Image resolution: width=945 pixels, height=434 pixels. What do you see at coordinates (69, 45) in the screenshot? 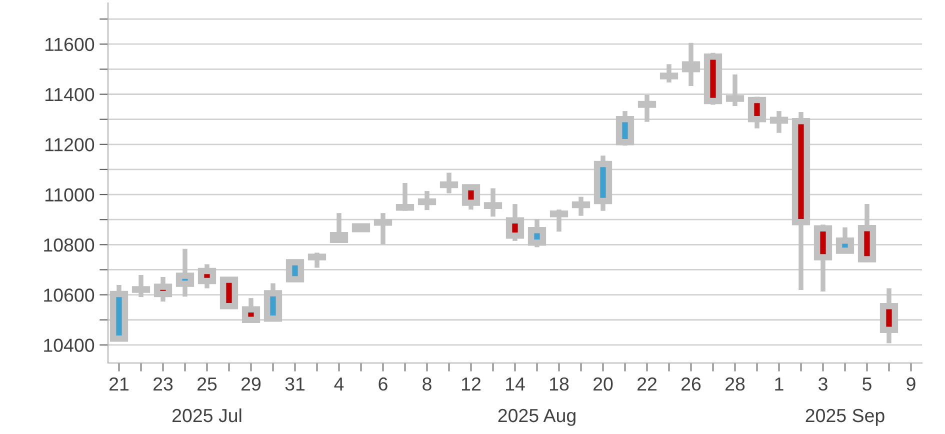
I see `y-tick-label: 11600` at bounding box center [69, 45].